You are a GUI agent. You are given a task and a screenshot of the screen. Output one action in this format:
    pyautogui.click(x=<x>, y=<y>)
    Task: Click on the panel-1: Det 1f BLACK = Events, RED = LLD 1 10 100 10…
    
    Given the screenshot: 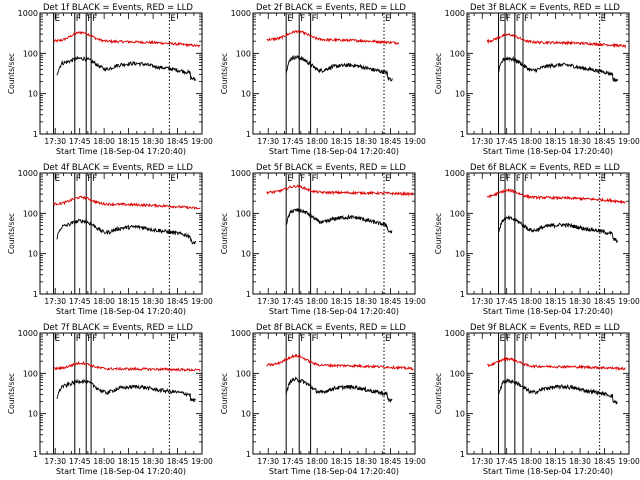 What is the action you would take?
    pyautogui.click(x=110, y=79)
    